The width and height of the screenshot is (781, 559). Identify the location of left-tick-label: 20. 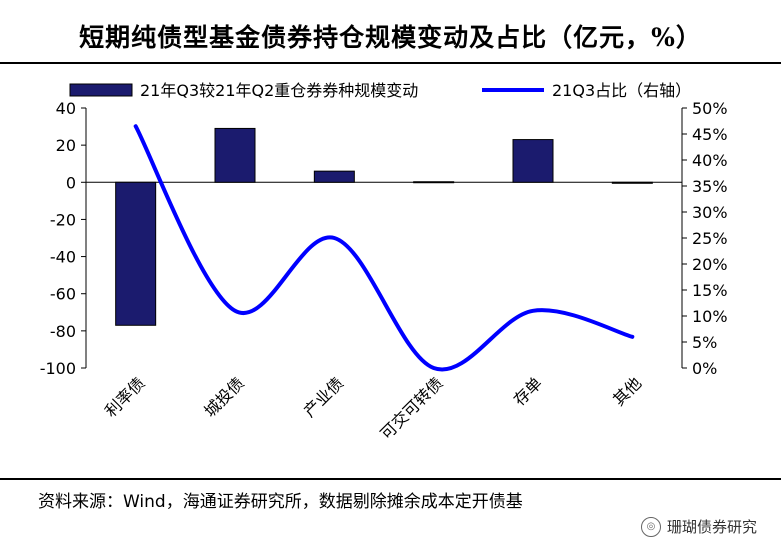
(66, 145).